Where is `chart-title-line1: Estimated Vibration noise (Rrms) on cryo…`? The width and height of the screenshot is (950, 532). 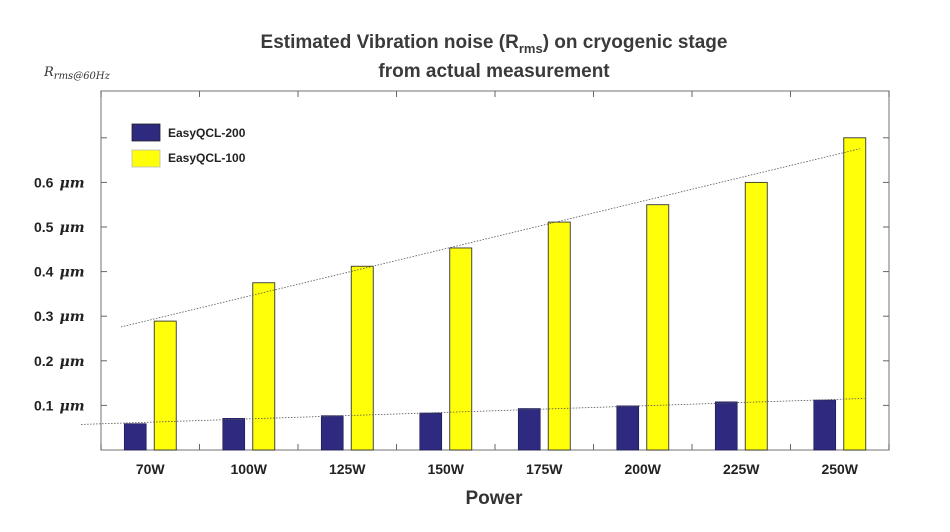 chart-title-line1: Estimated Vibration noise (Rrms) on cryo… is located at coordinates (494, 44).